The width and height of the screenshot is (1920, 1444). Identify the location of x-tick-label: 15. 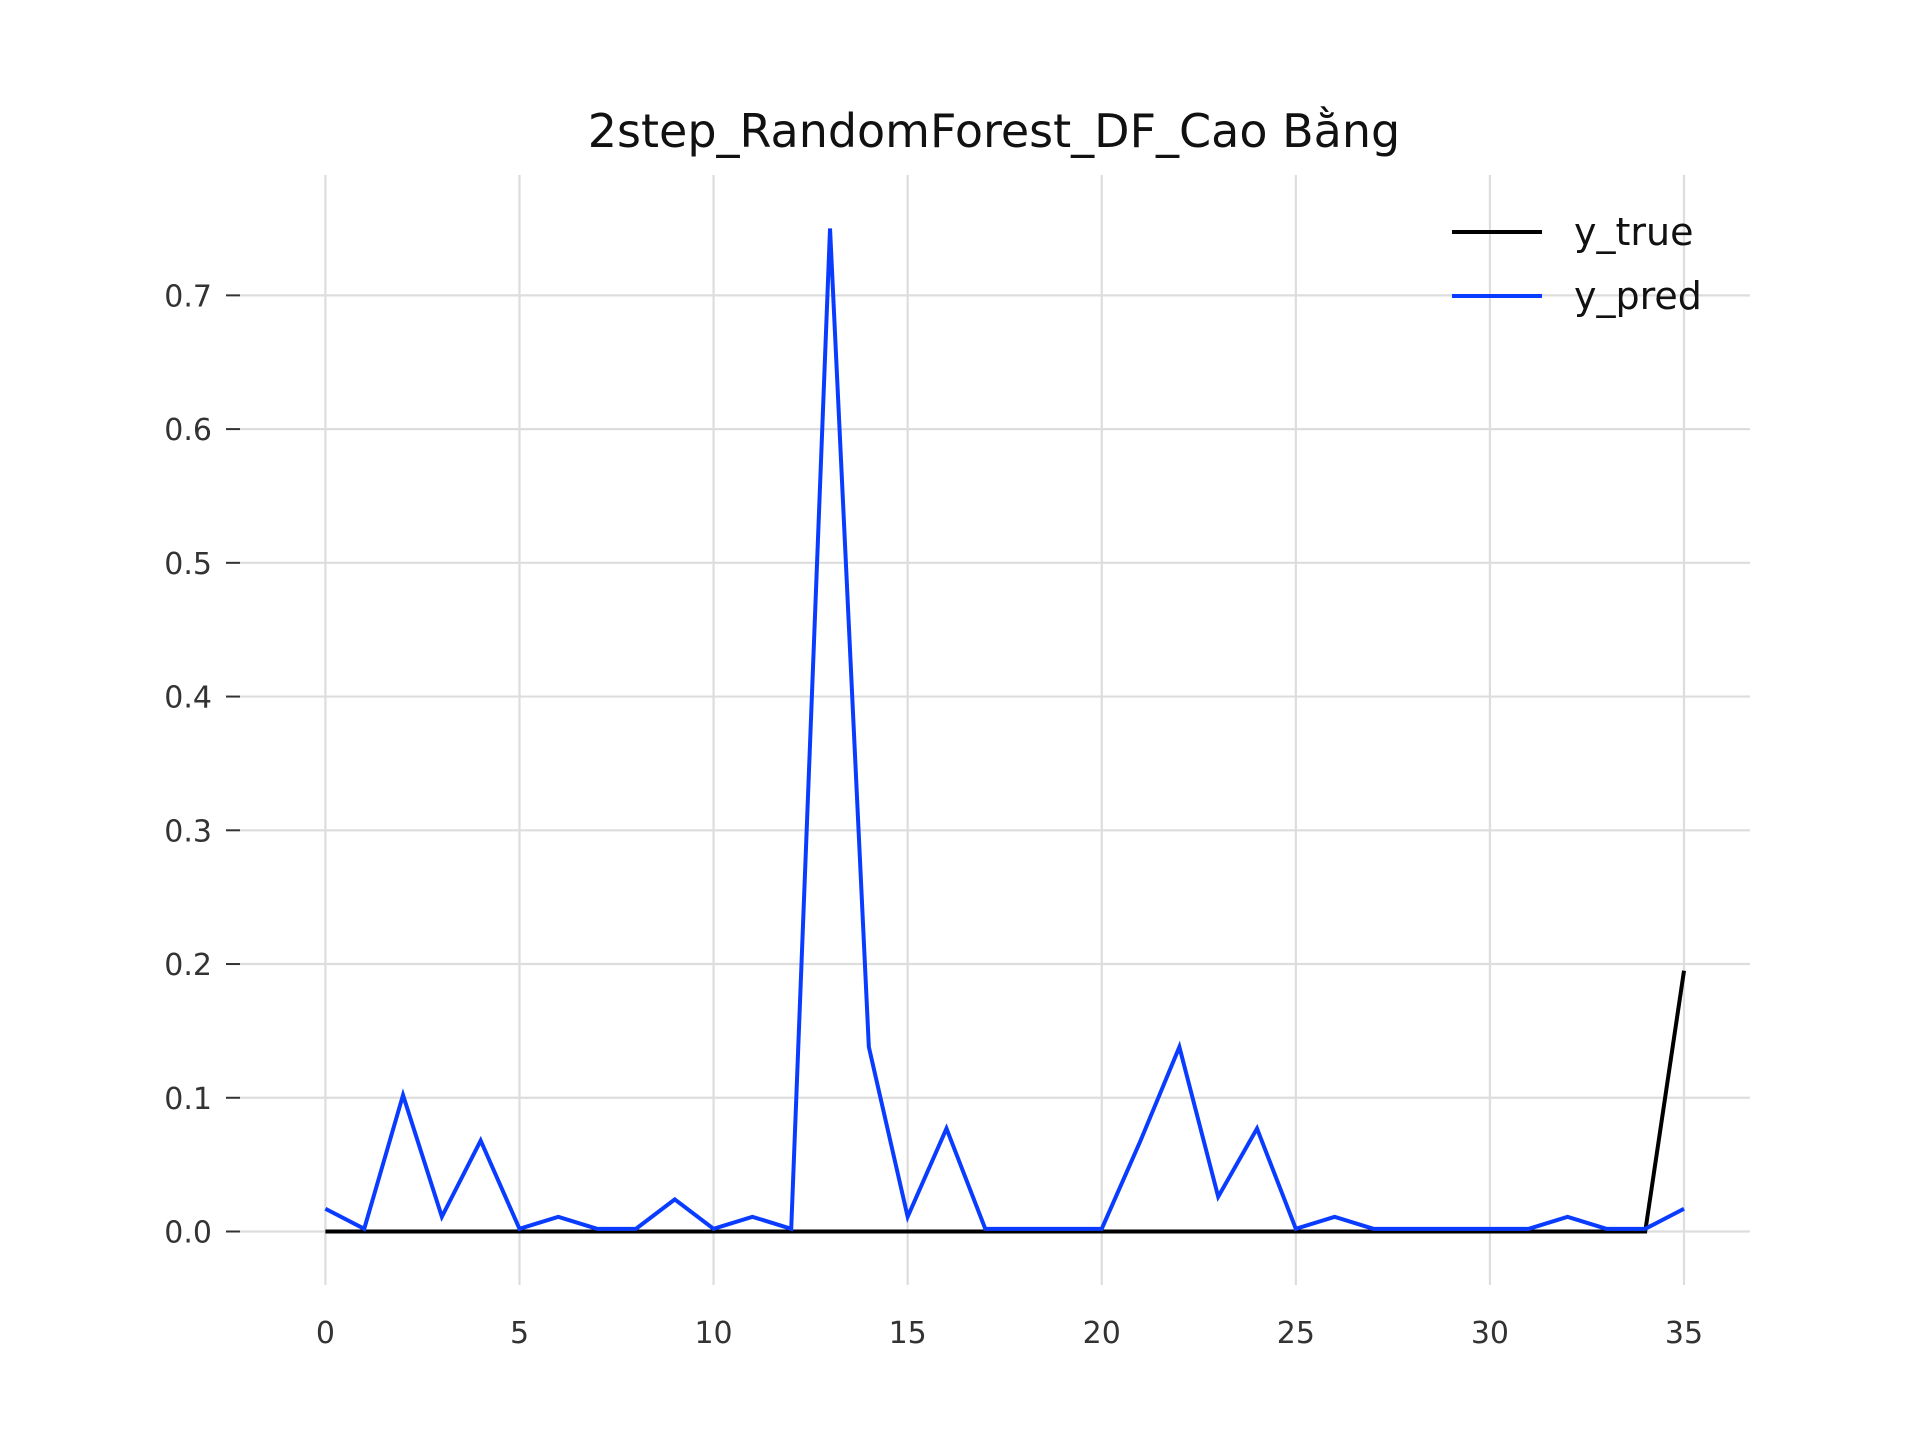
(908, 1333).